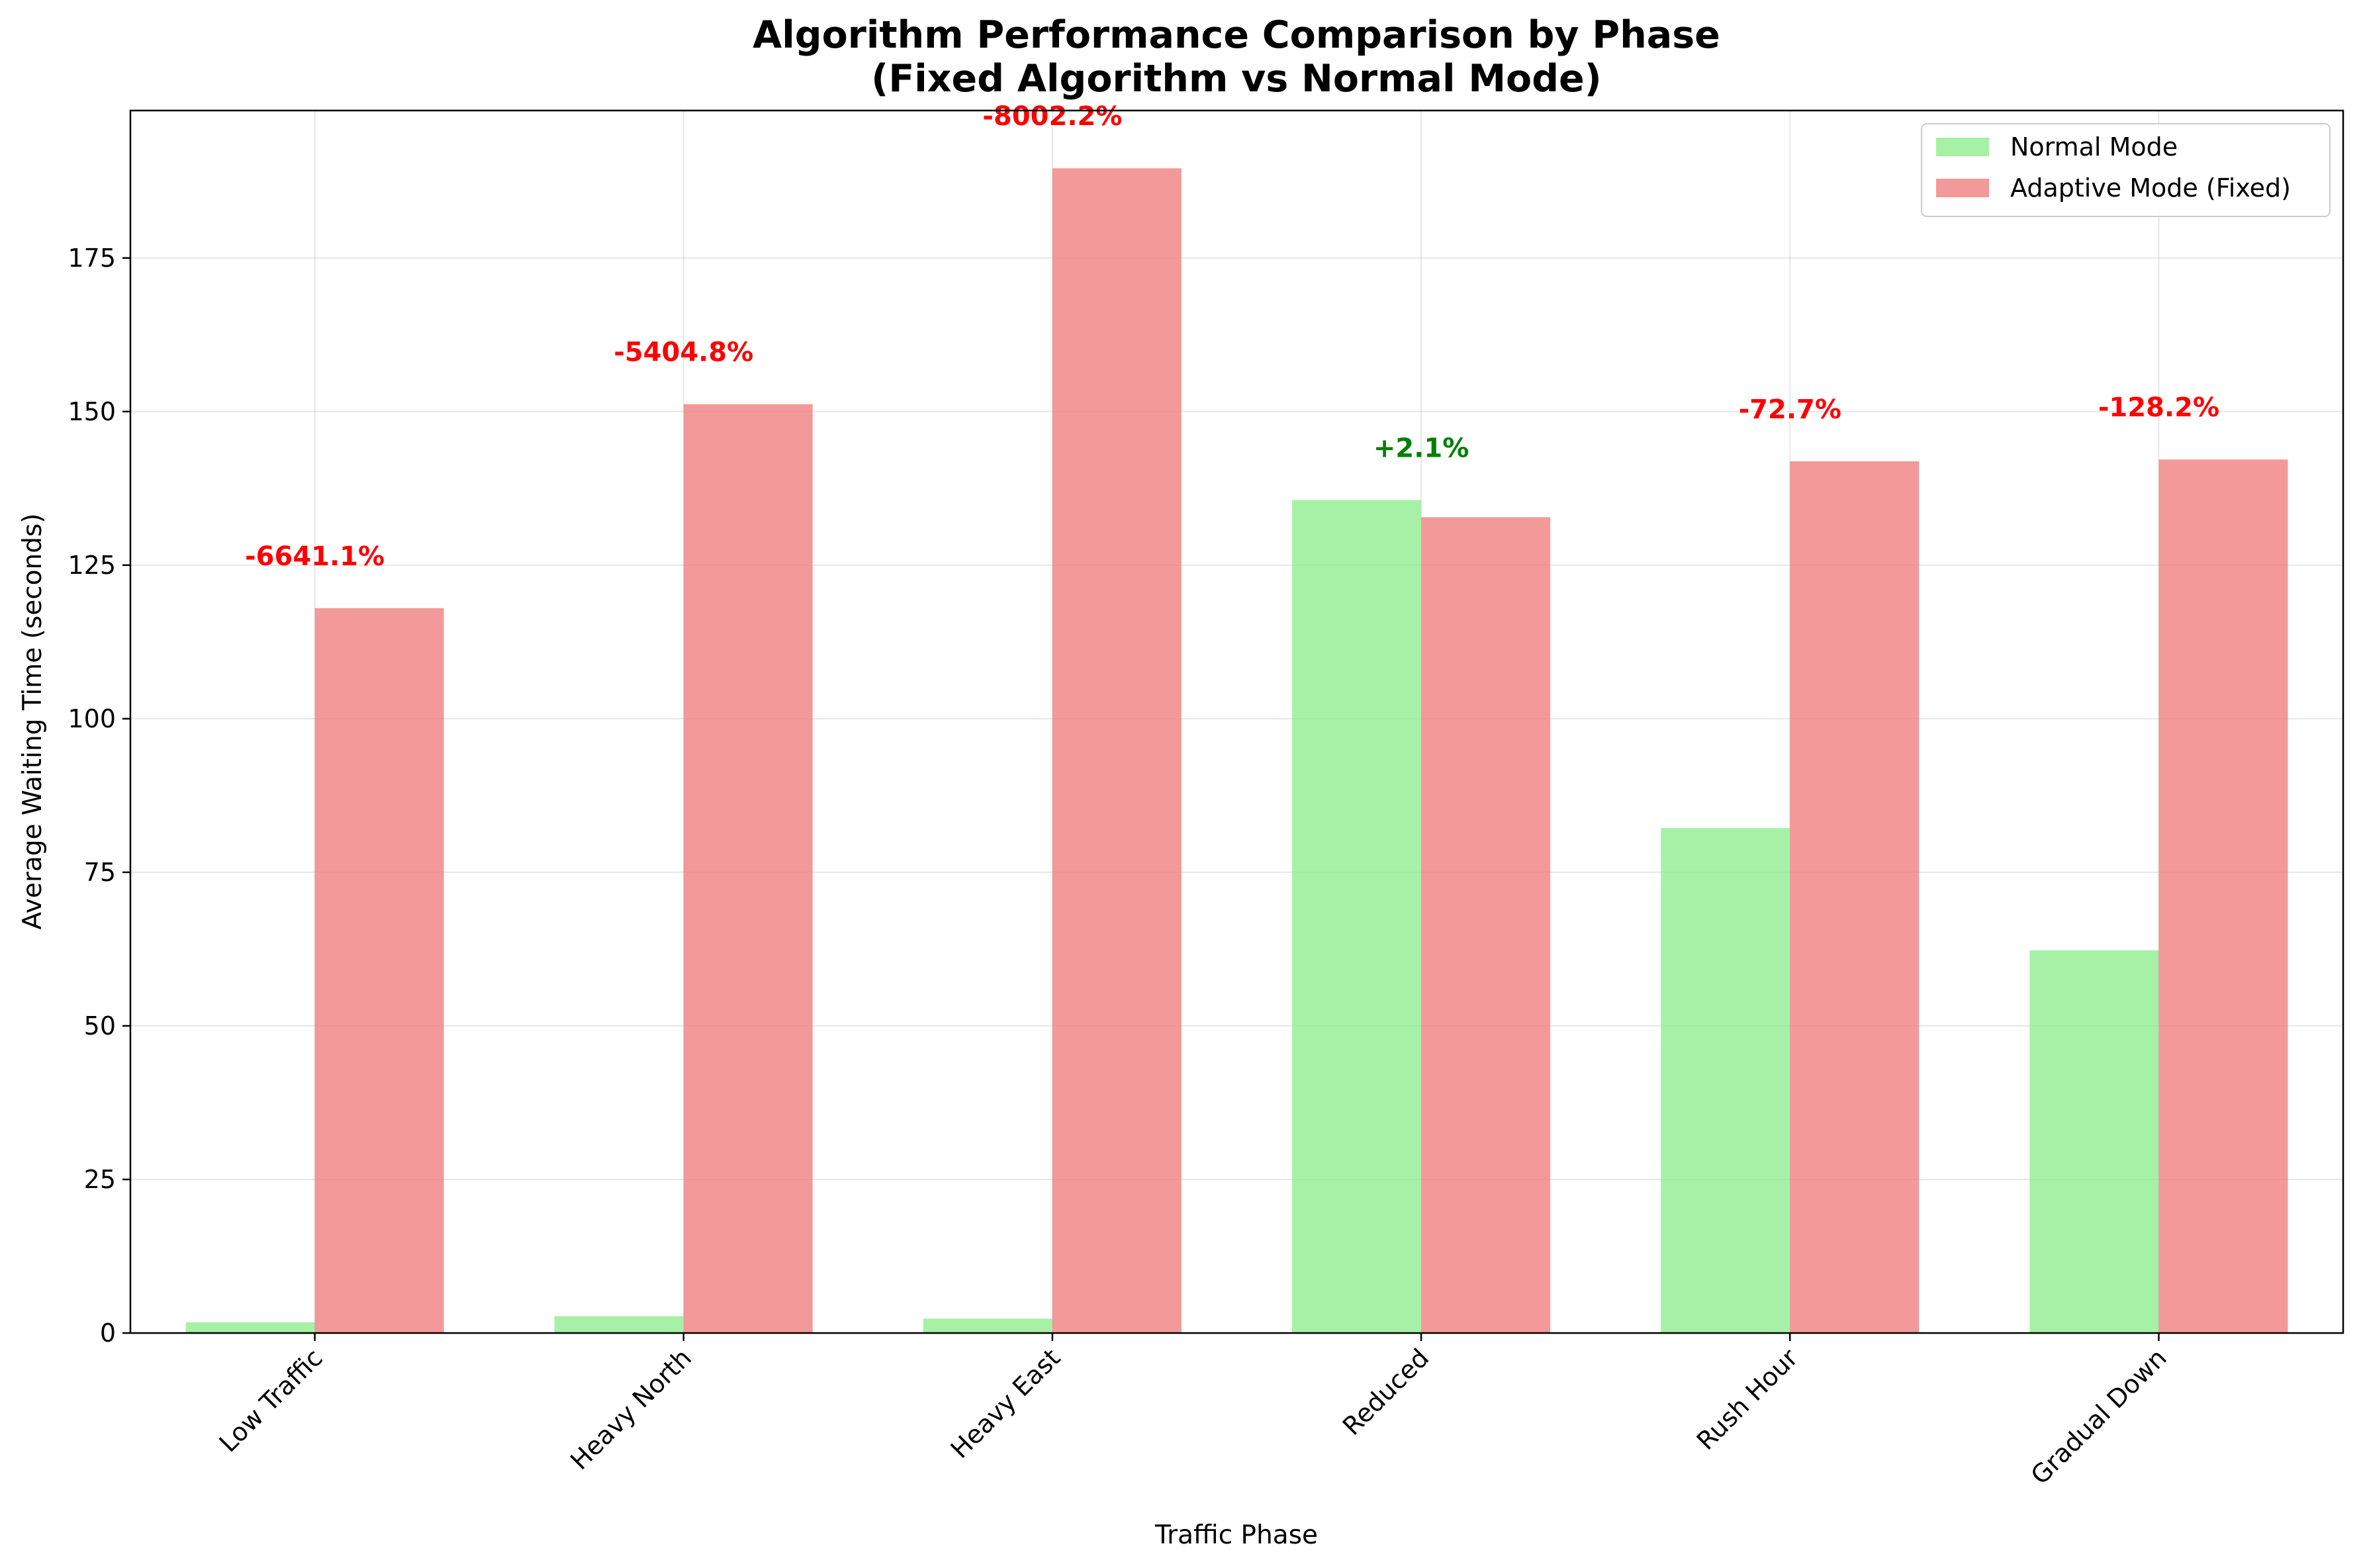 The height and width of the screenshot is (1568, 2363). What do you see at coordinates (92, 411) in the screenshot?
I see `y-tick-label: 150` at bounding box center [92, 411].